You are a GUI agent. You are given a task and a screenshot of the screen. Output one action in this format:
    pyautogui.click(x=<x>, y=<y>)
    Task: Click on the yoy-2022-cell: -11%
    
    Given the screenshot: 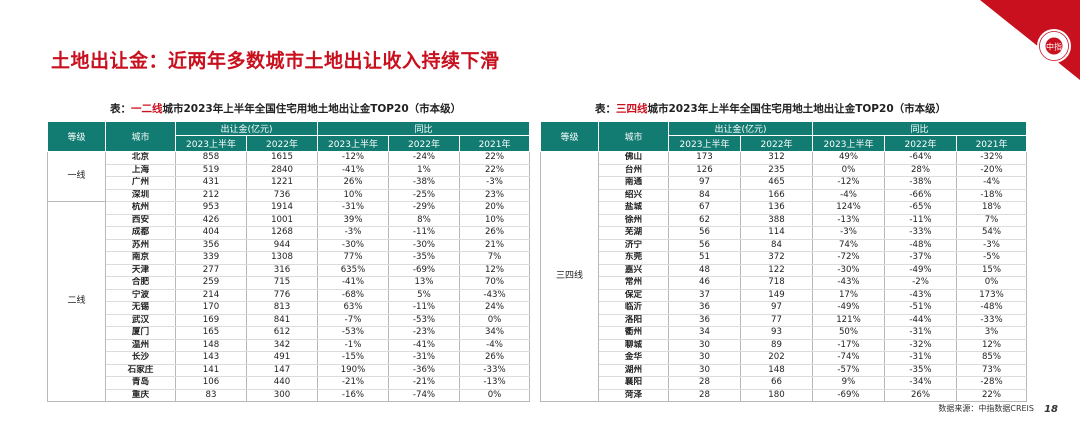 What is the action you would take?
    pyautogui.click(x=920, y=220)
    